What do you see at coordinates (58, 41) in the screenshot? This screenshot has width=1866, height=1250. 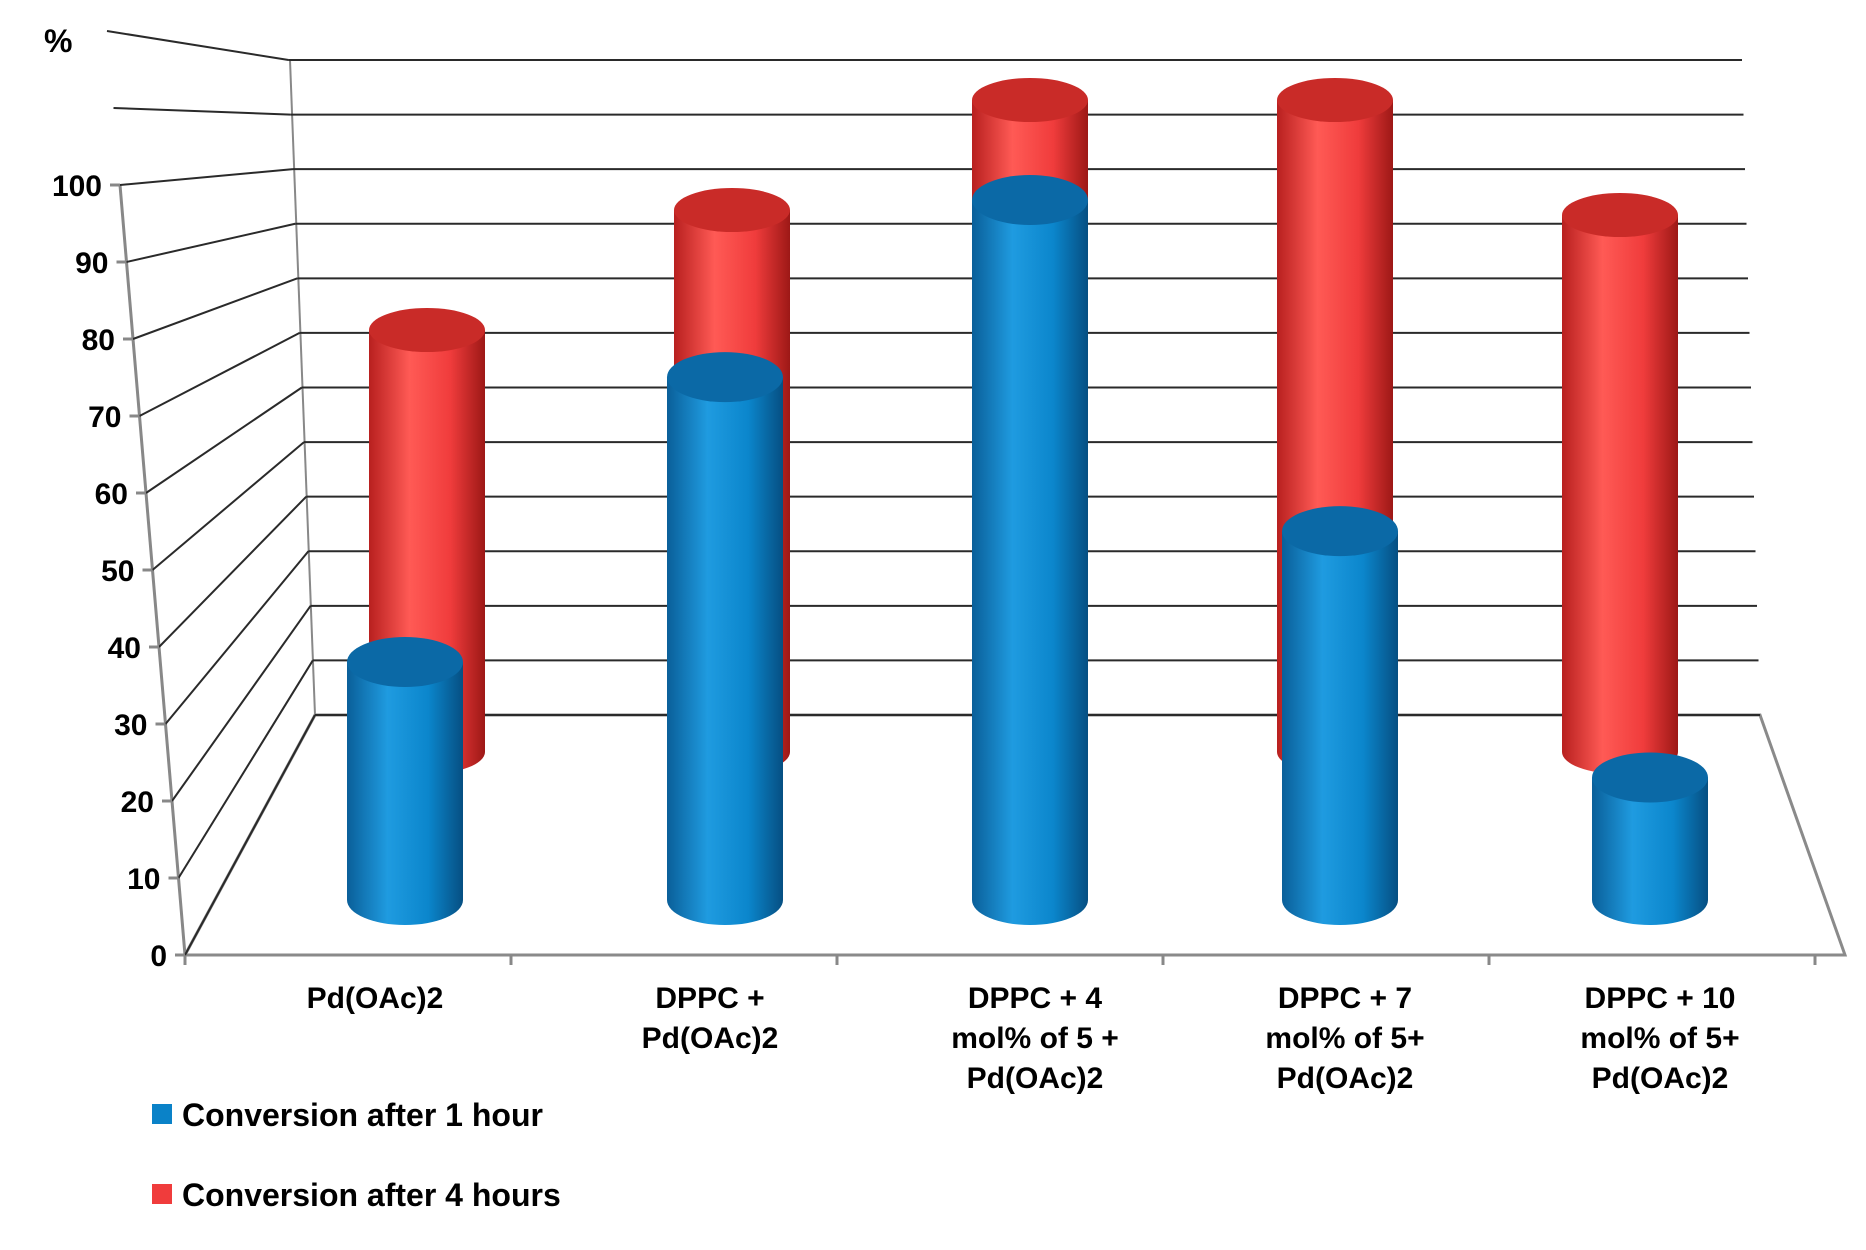 I see `y-axis-unit-label: %` at bounding box center [58, 41].